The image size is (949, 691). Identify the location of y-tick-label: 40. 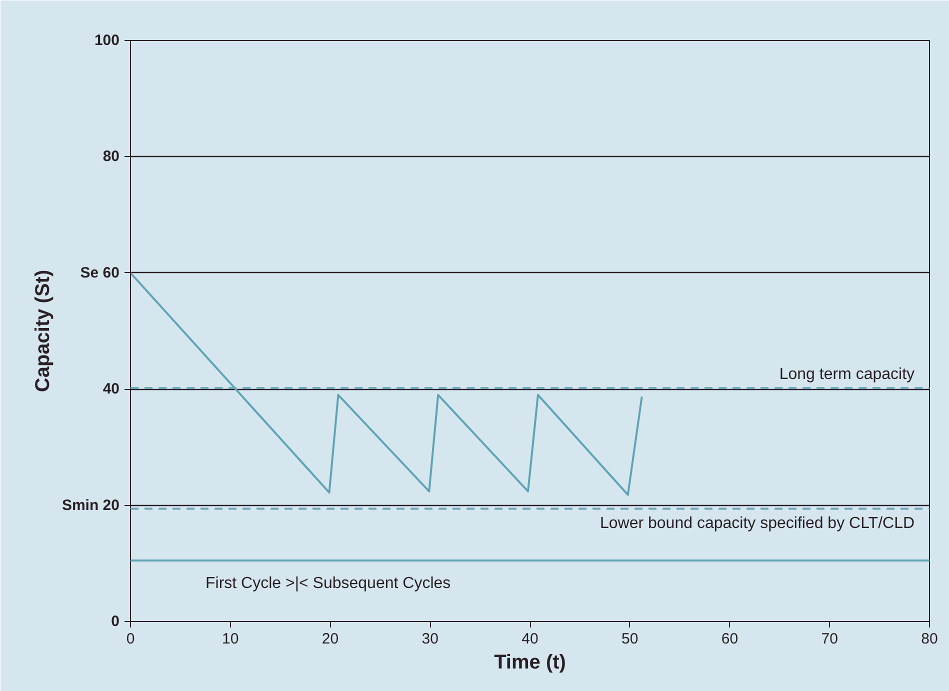
(111, 389).